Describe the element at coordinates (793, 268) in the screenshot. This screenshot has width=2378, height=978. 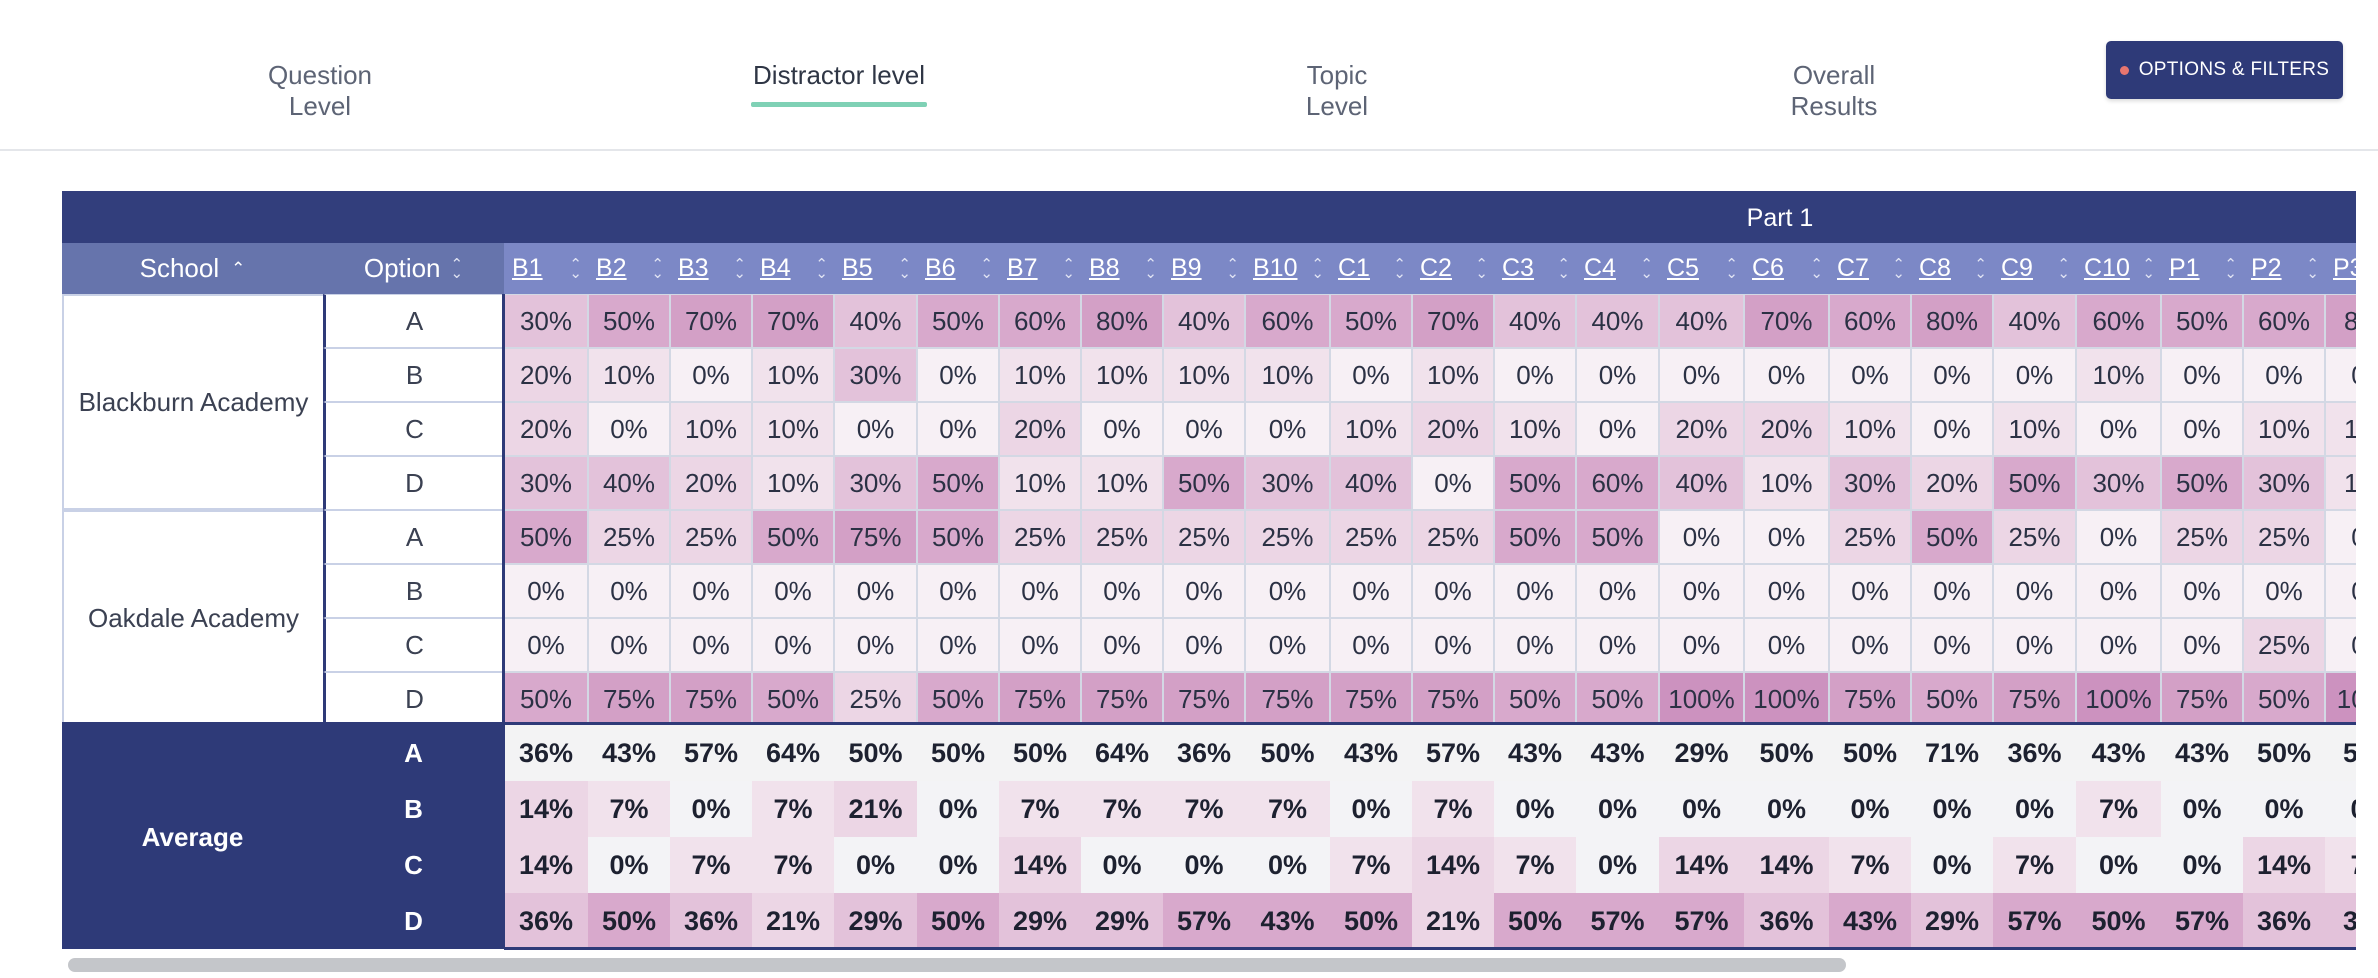
I see `column-header-b4: B4 ⌃ ⌄` at that location.